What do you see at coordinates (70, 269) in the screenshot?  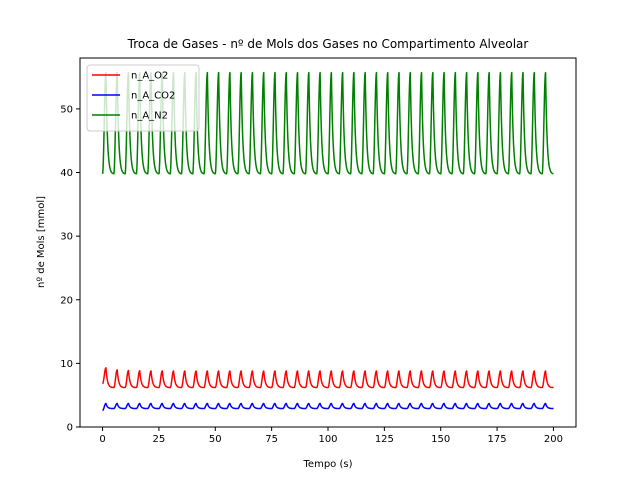 I see `y-axis-ticks: 0 10 20 30 40 50` at bounding box center [70, 269].